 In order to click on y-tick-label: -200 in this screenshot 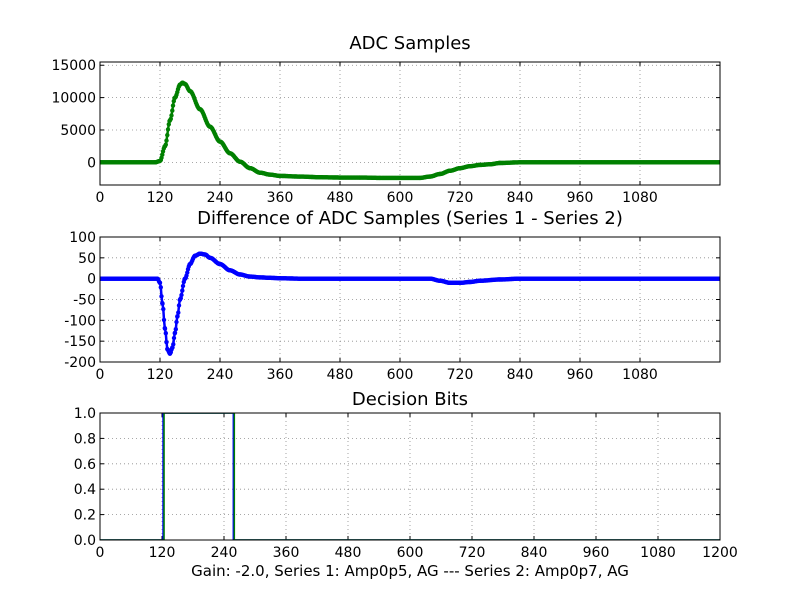, I will do `click(80, 363)`.